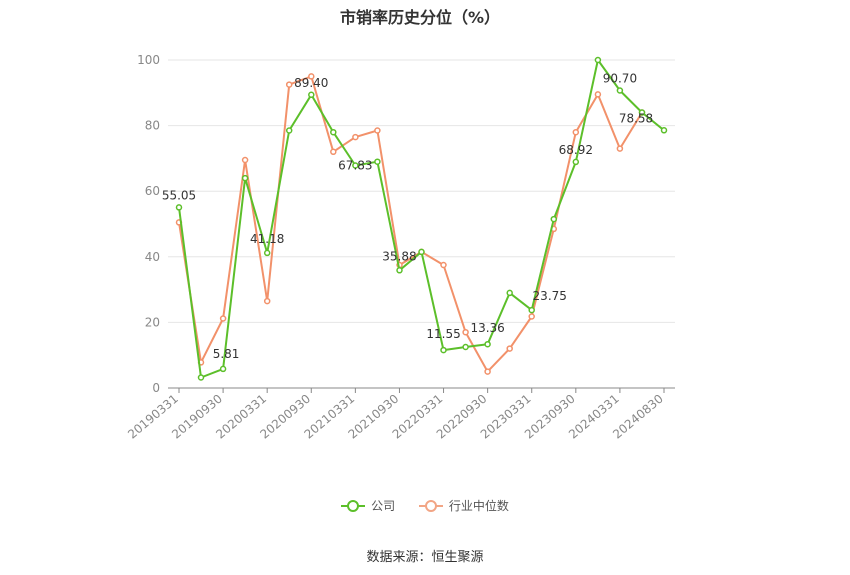  Describe the element at coordinates (152, 322) in the screenshot. I see `y-tick-label: 20` at that location.